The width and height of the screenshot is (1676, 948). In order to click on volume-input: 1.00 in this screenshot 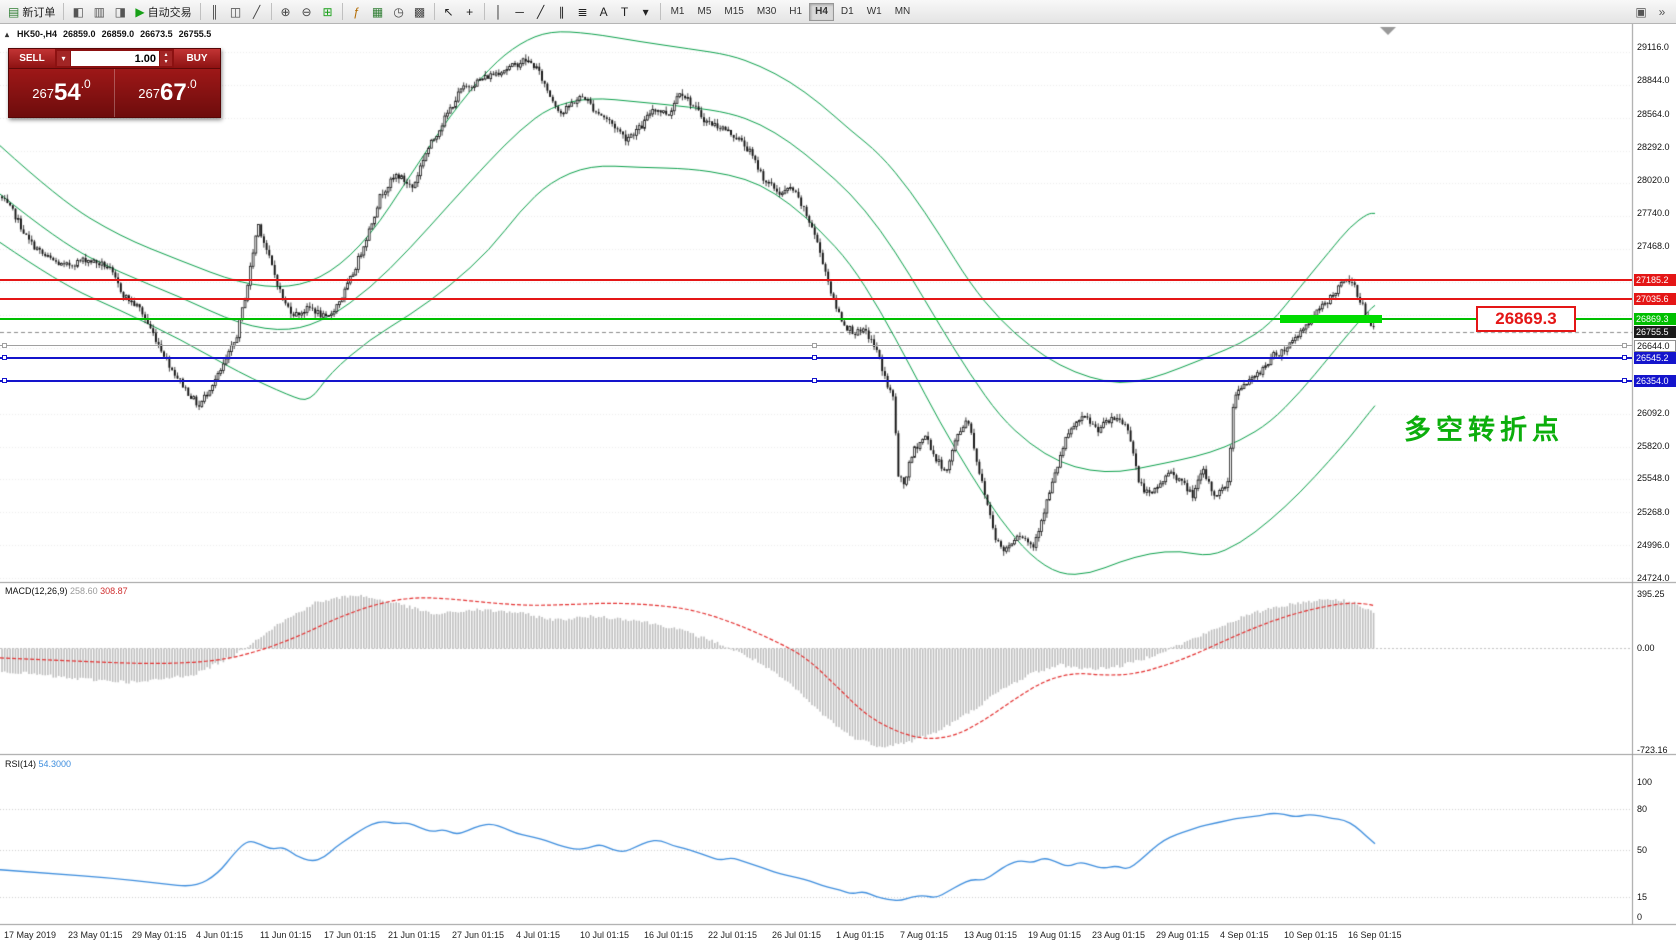, I will do `click(115, 58)`.